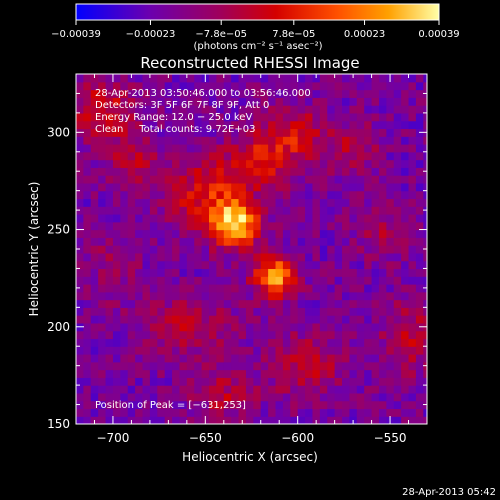  Describe the element at coordinates (58, 327) in the screenshot. I see `y-tick-label: 200` at that location.